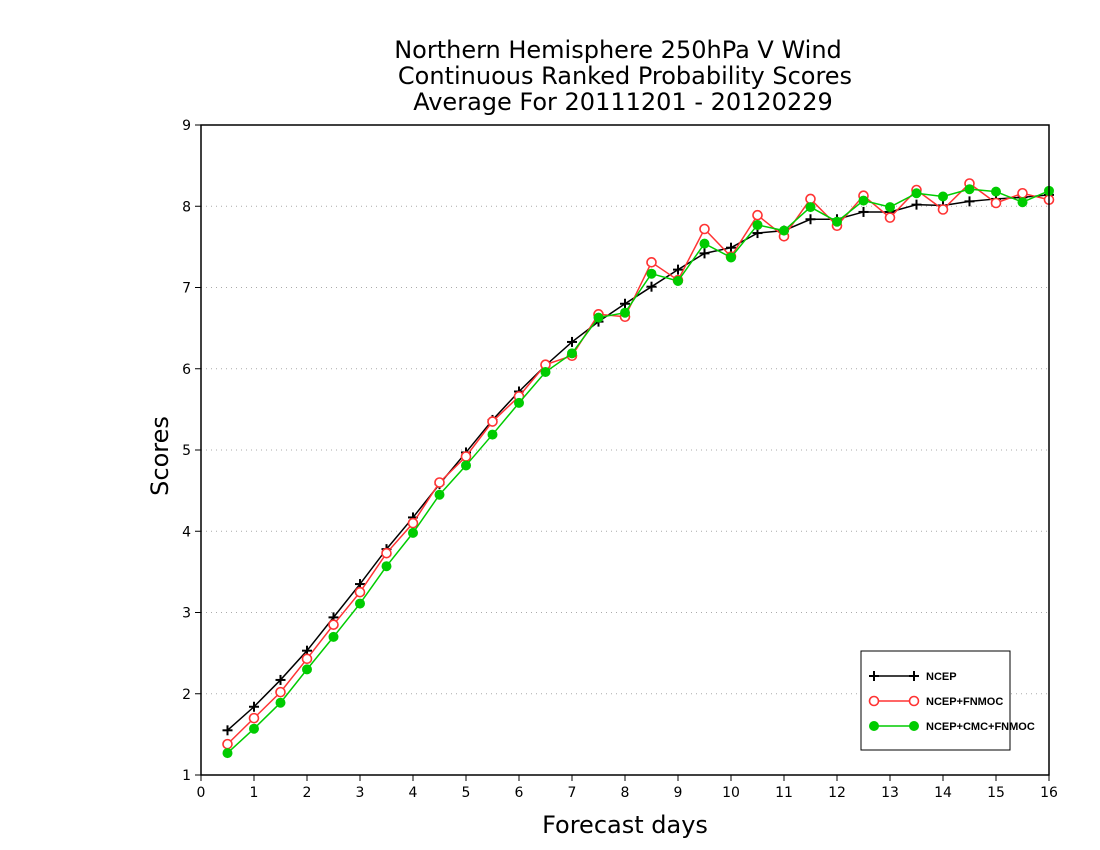  Describe the element at coordinates (254, 793) in the screenshot. I see `x-tick-label: 1` at that location.